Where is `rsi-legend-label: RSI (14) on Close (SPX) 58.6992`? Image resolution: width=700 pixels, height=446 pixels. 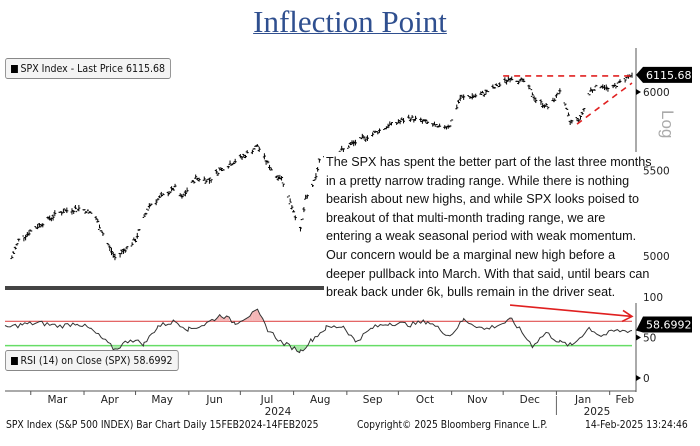
rsi-legend-label: RSI (14) on Close (SPX) 58.6992 is located at coordinates (96, 360).